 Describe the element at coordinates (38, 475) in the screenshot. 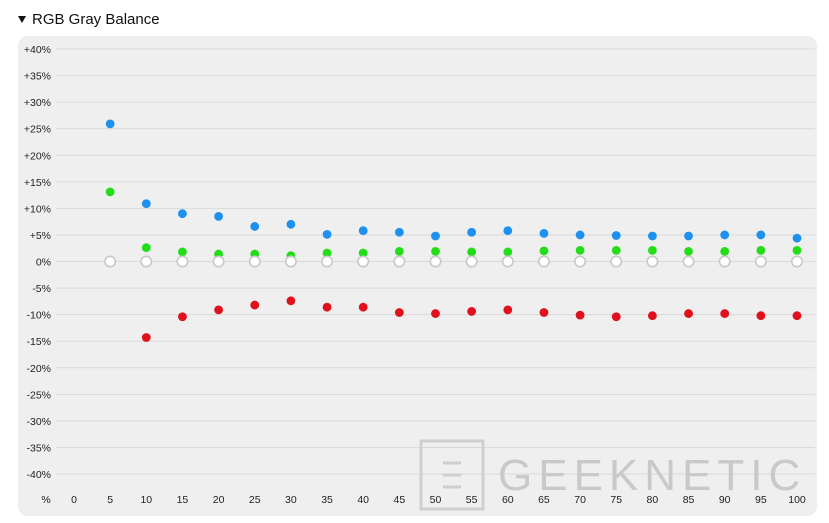

I see `y-tick-label: -40%` at that location.